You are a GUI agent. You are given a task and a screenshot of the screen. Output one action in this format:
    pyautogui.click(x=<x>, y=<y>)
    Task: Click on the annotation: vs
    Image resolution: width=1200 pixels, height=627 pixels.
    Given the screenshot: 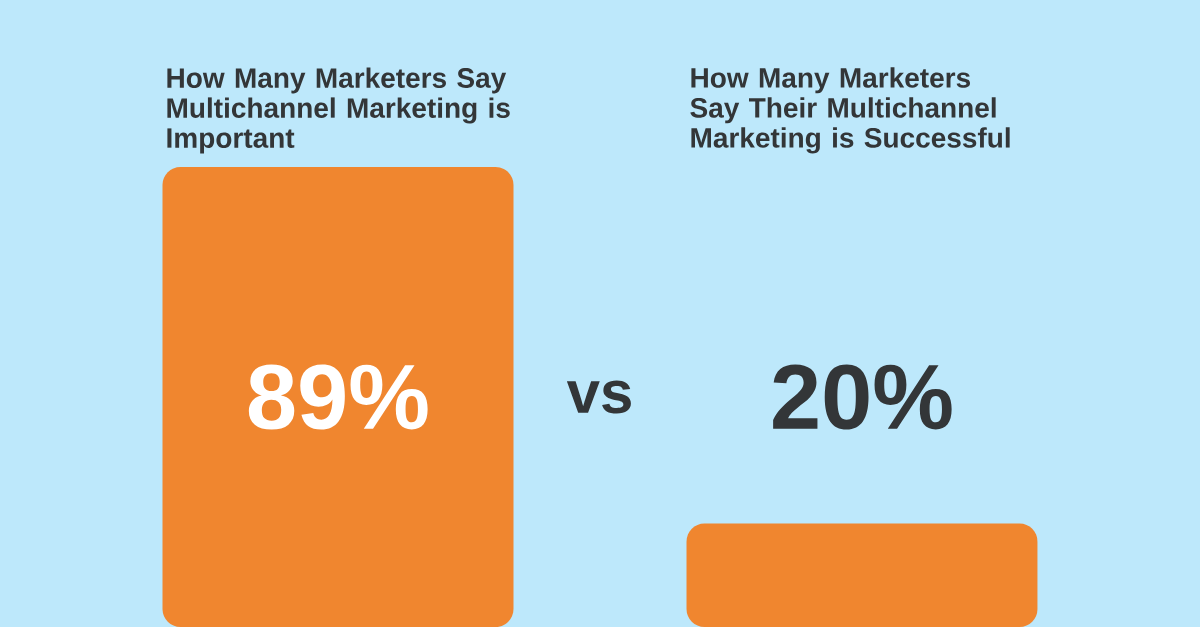 What is the action you would take?
    pyautogui.click(x=598, y=397)
    